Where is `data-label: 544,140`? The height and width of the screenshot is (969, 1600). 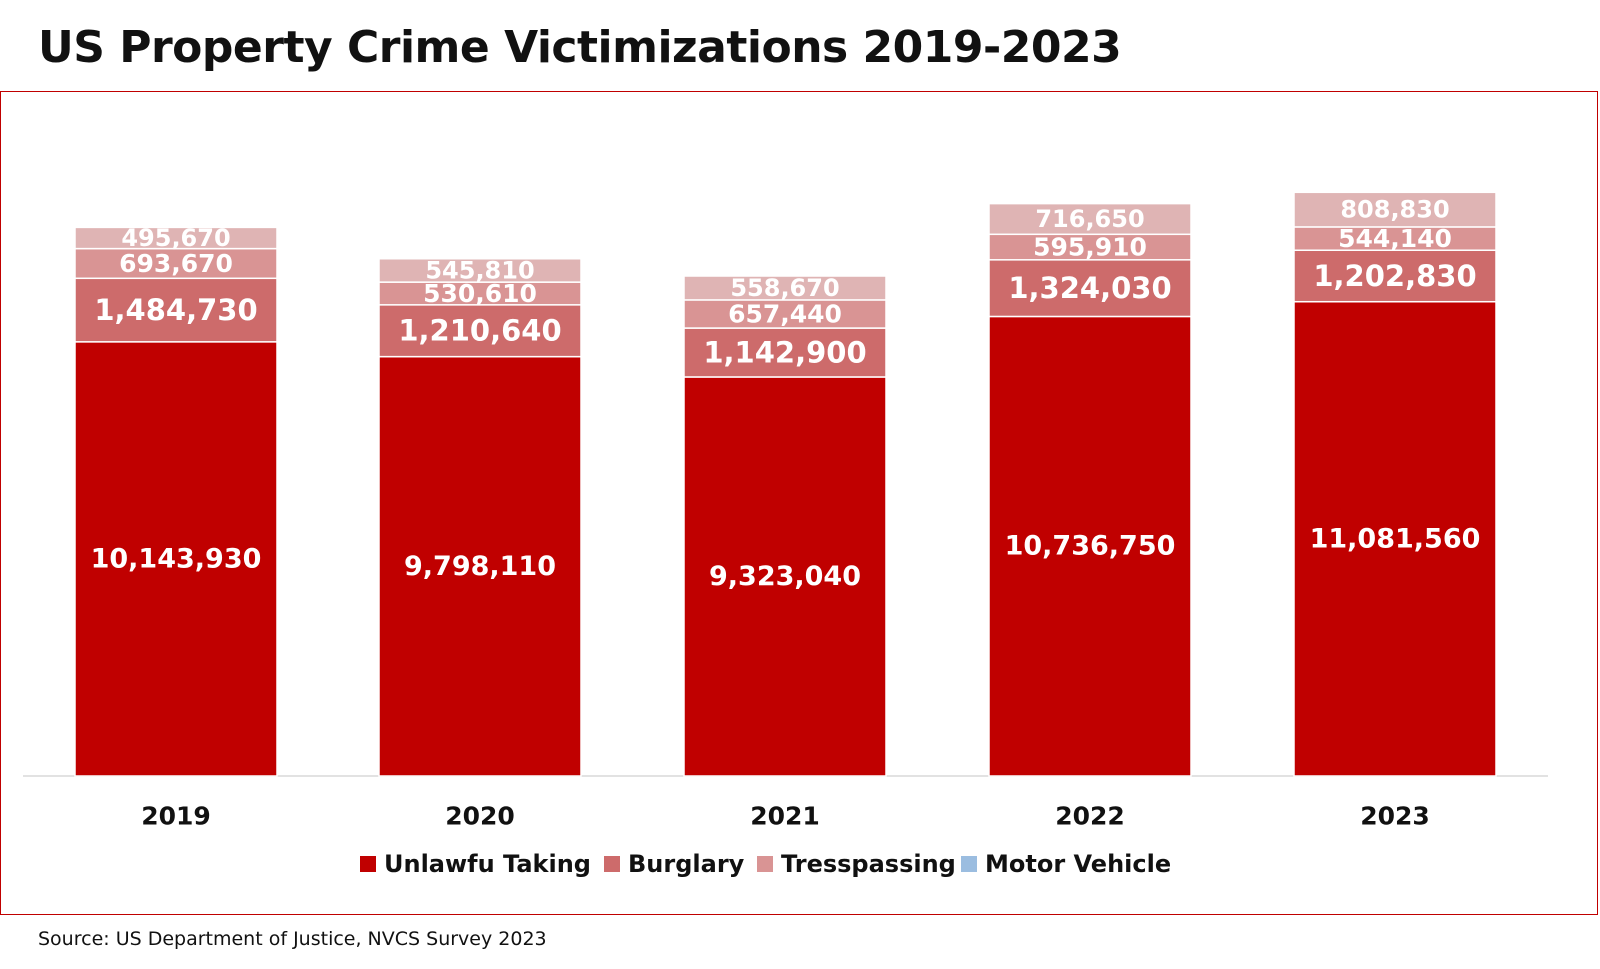
data-label: 544,140 is located at coordinates (1395, 238).